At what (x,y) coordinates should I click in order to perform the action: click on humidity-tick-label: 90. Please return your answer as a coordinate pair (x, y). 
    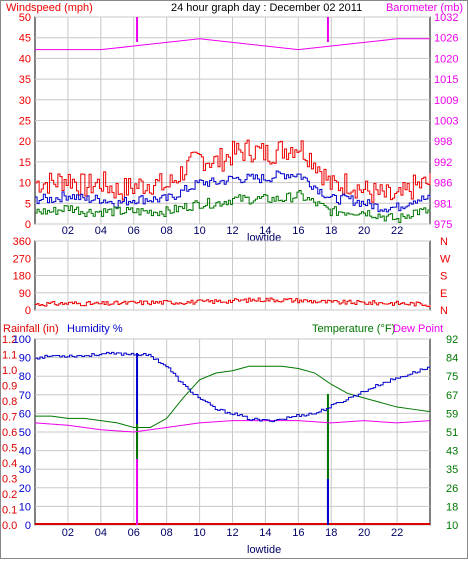
    Looking at the image, I should click on (25, 359).